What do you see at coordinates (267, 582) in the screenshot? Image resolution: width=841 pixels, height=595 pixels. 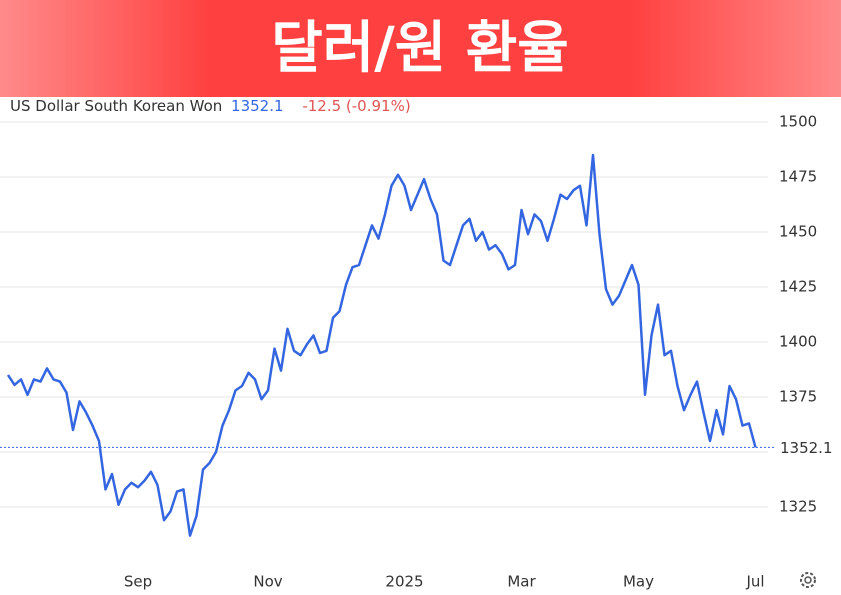 I see `x-tick-label: Nov` at bounding box center [267, 582].